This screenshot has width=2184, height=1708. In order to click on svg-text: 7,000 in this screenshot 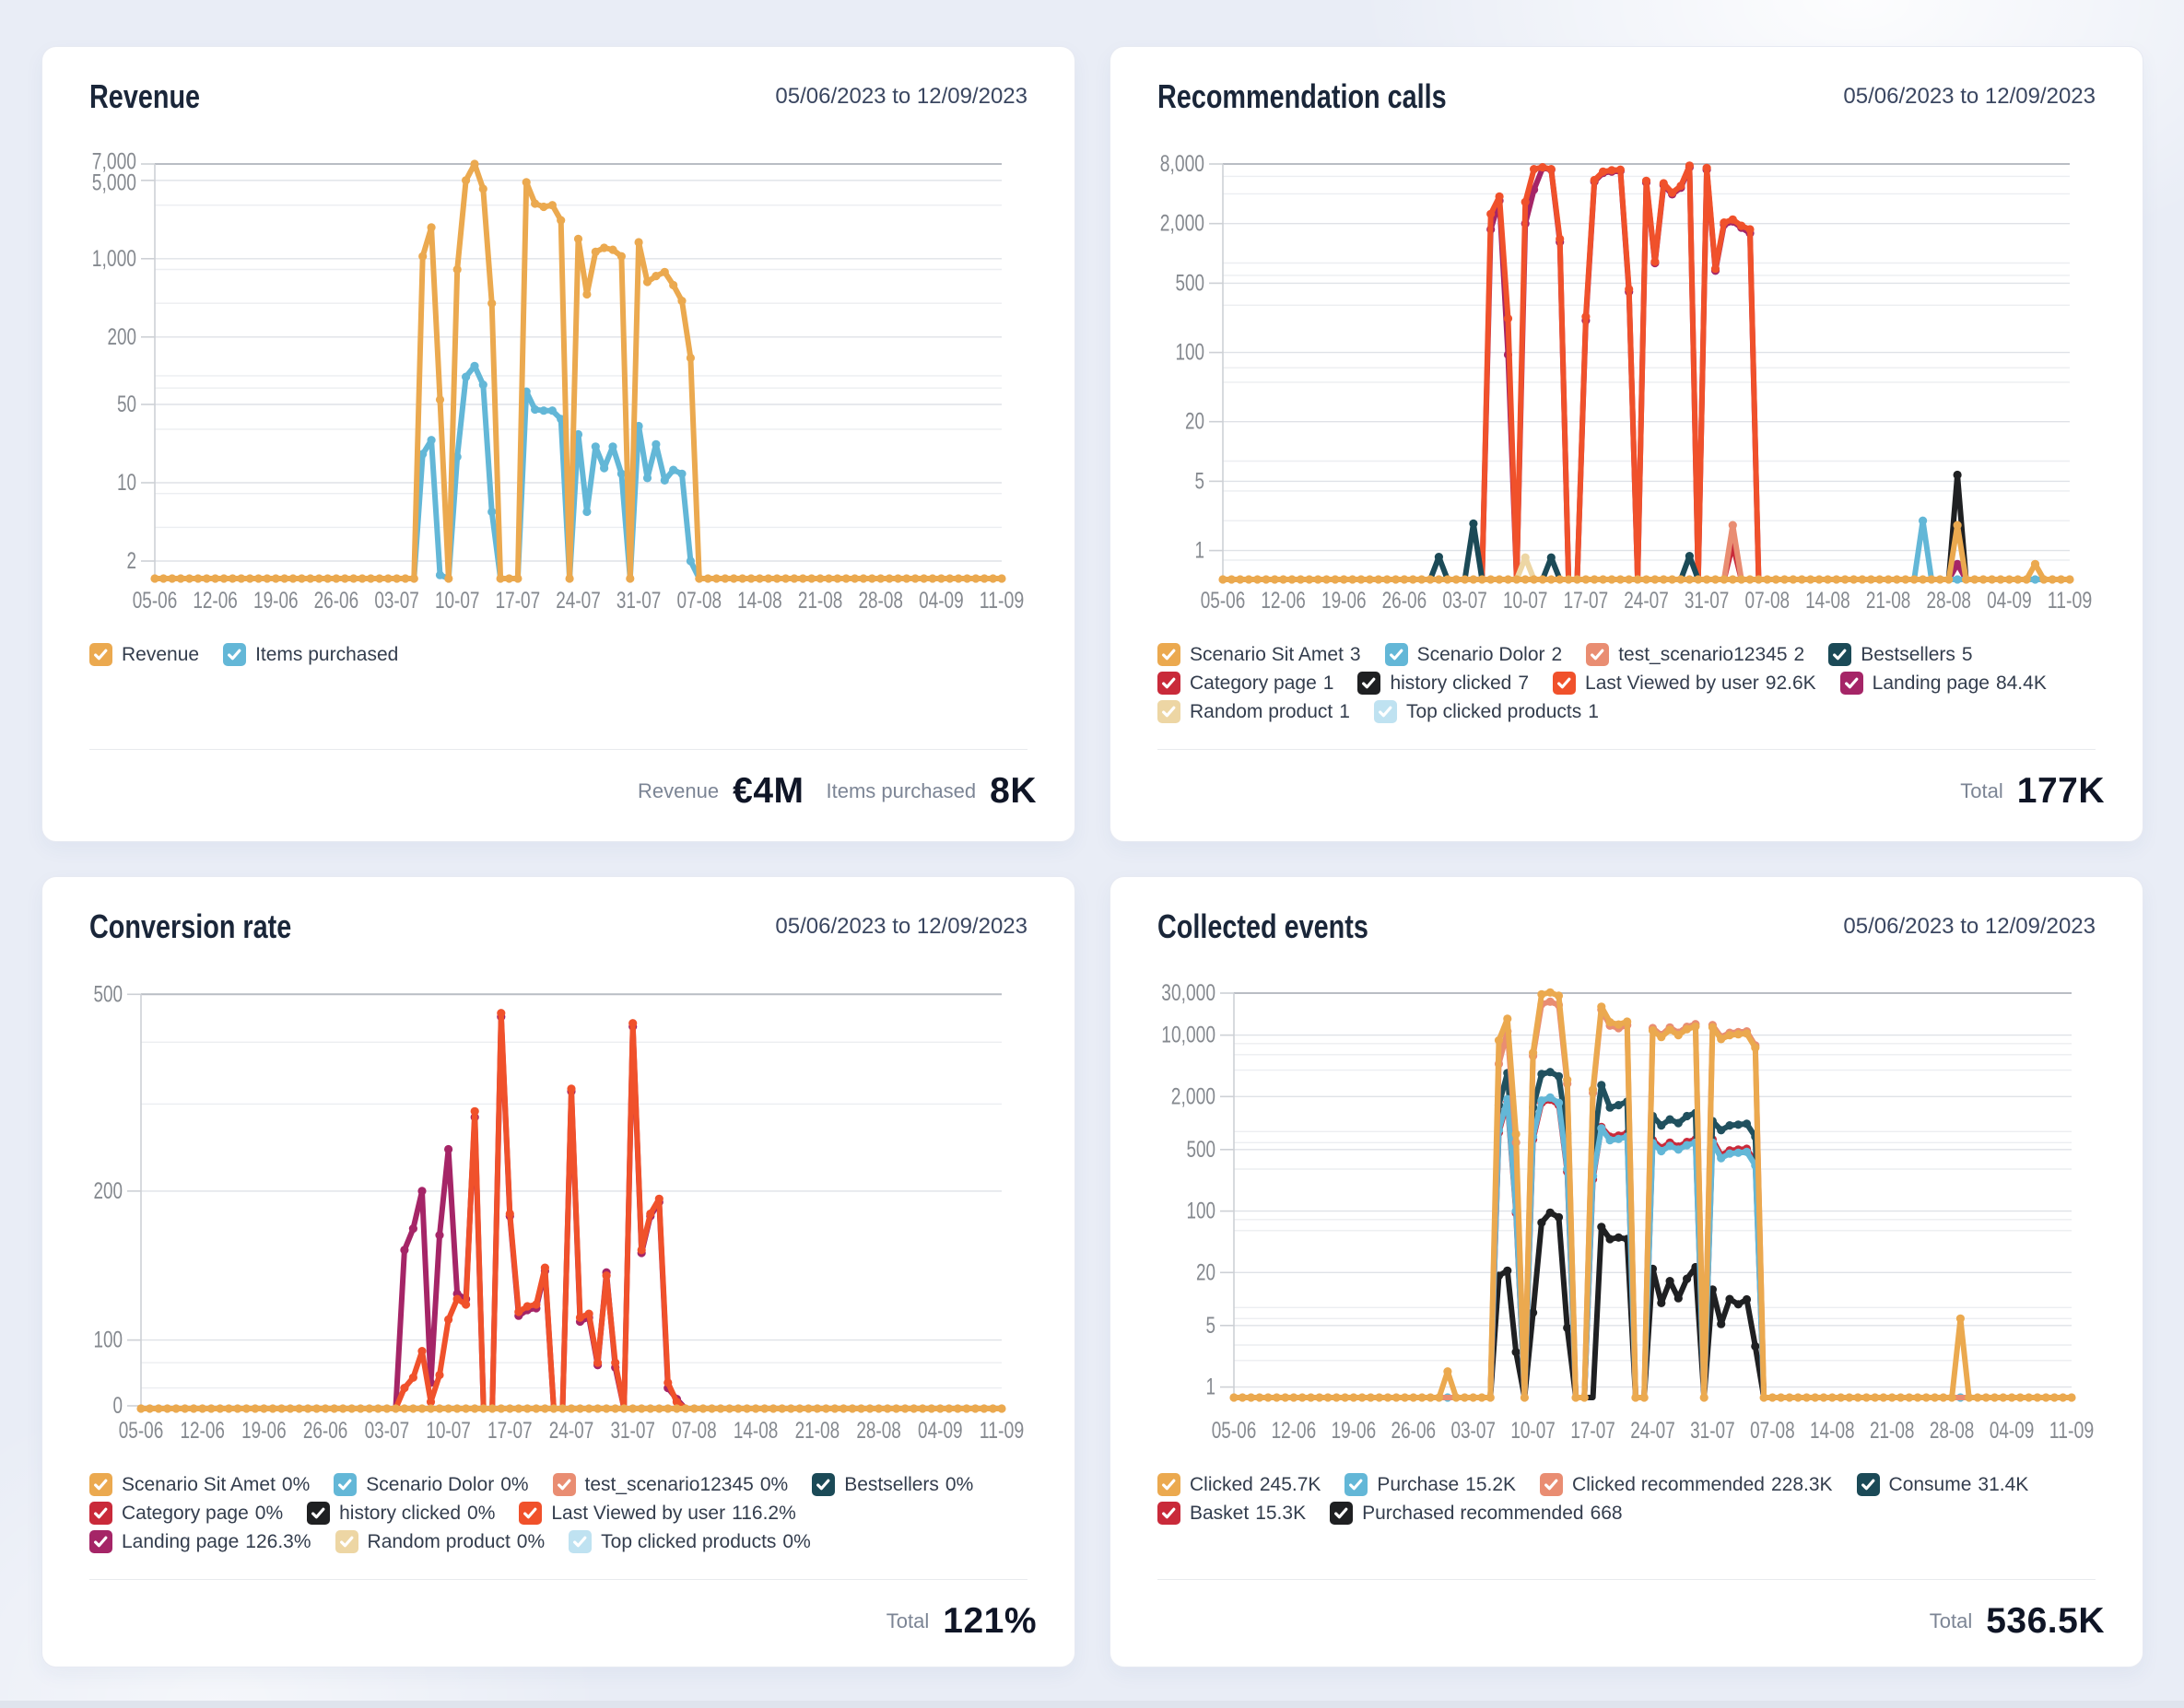, I will do `click(114, 162)`.